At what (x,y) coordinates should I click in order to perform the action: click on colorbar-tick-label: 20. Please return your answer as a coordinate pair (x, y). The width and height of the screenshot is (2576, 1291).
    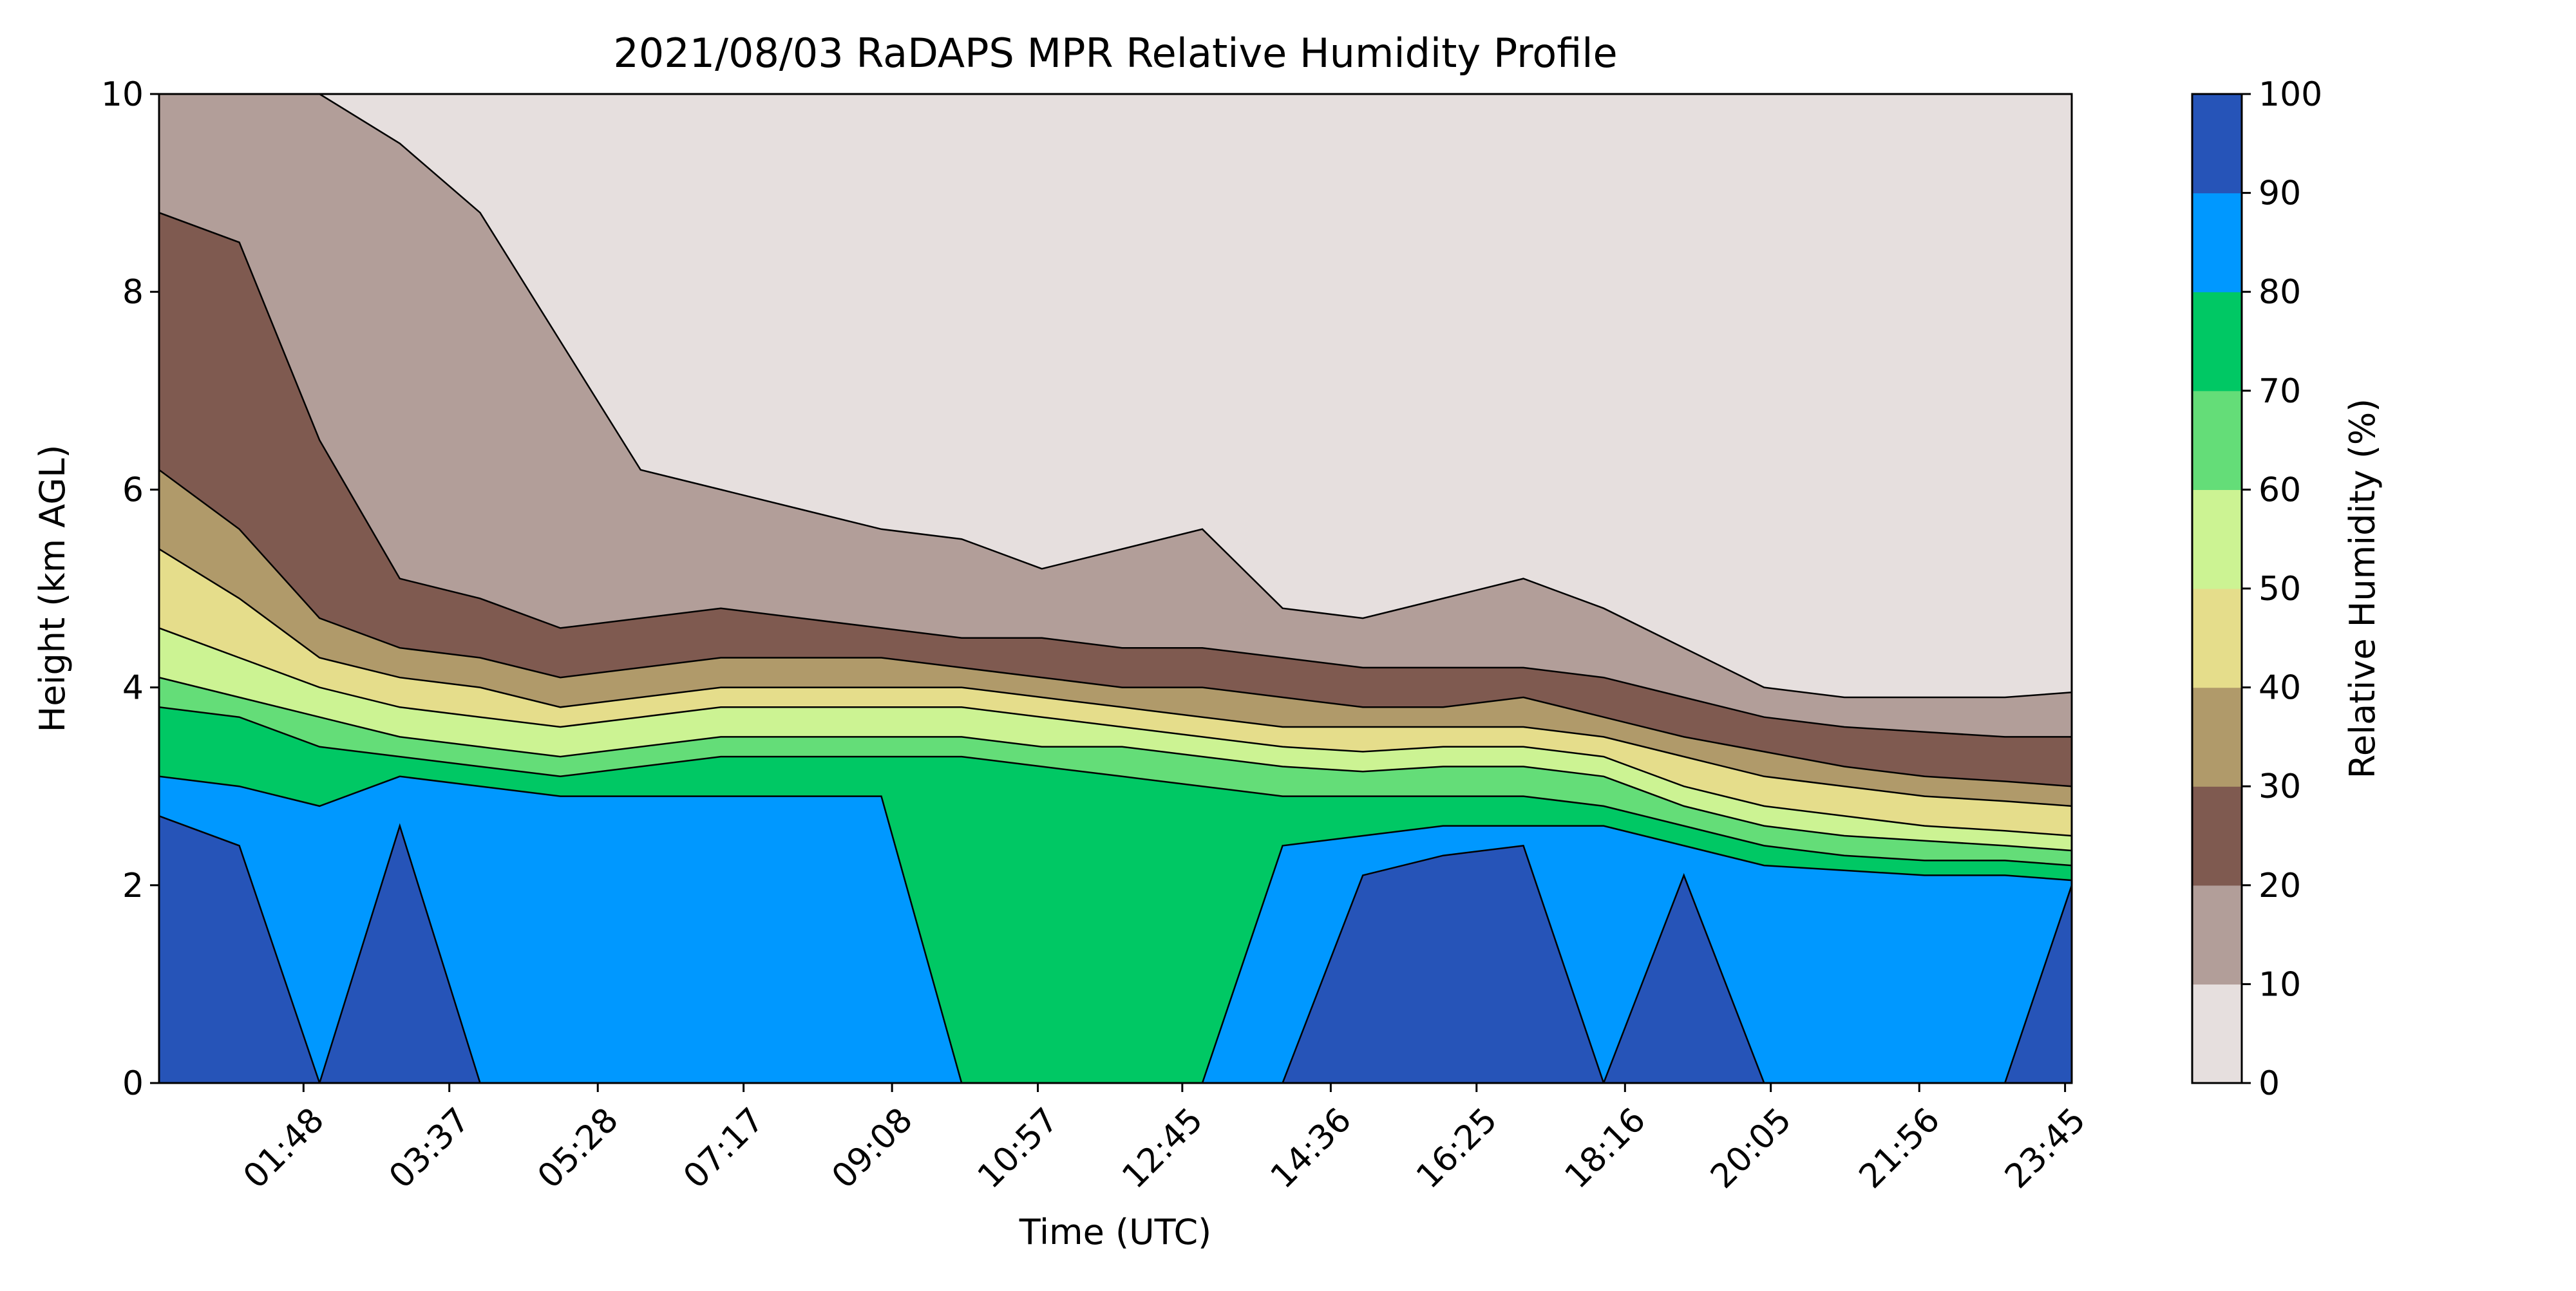
    Looking at the image, I should click on (2280, 886).